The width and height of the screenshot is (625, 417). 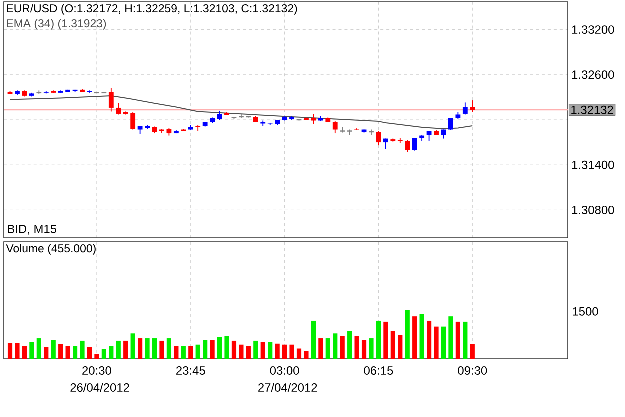 What do you see at coordinates (473, 370) in the screenshot?
I see `x-tick-label: 09:30` at bounding box center [473, 370].